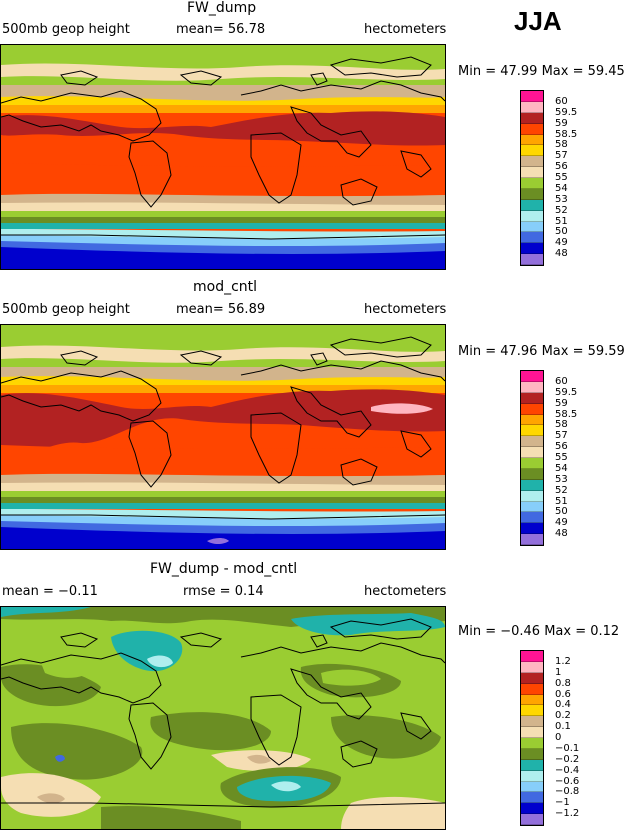  Describe the element at coordinates (561, 167) in the screenshot. I see `colorbar-label: 56` at that location.